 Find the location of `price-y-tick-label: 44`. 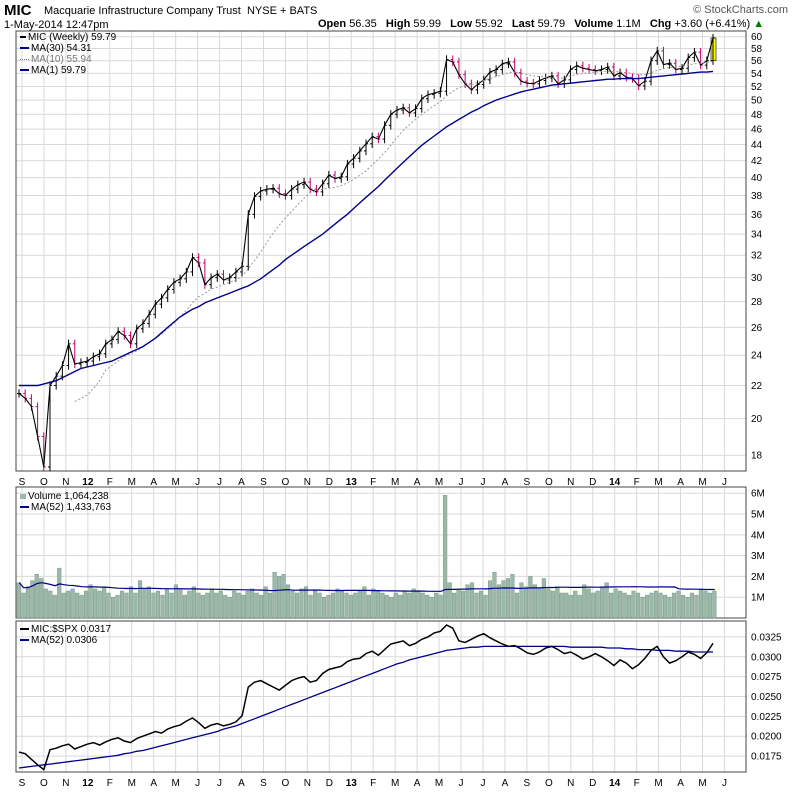

price-y-tick-label: 44 is located at coordinates (757, 145).